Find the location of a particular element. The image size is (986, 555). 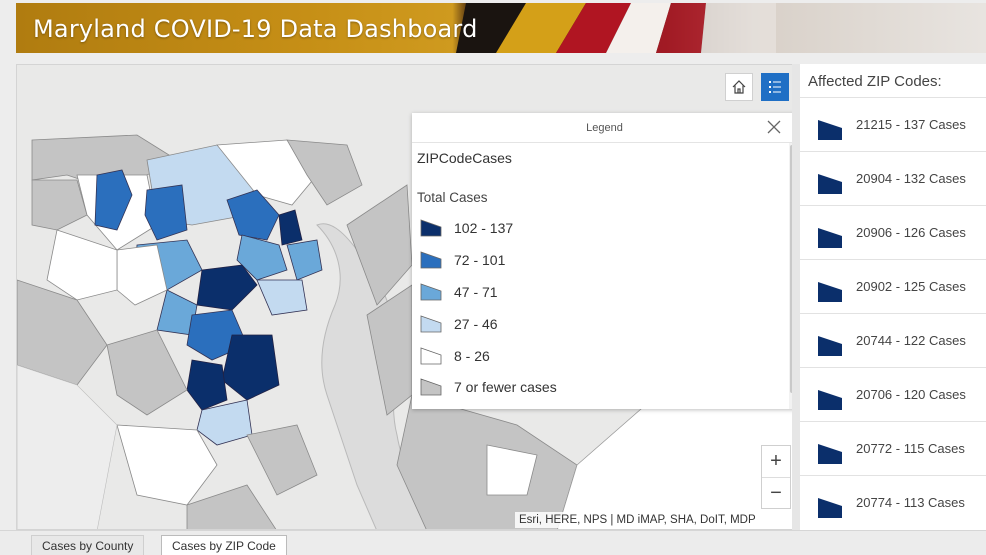

legend-class: 8 - 26 is located at coordinates (455, 356).